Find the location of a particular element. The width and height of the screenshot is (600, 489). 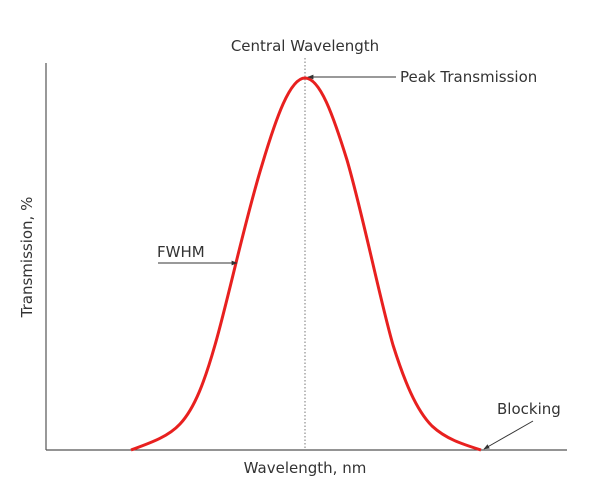

blocking-label: Blocking is located at coordinates (529, 409).